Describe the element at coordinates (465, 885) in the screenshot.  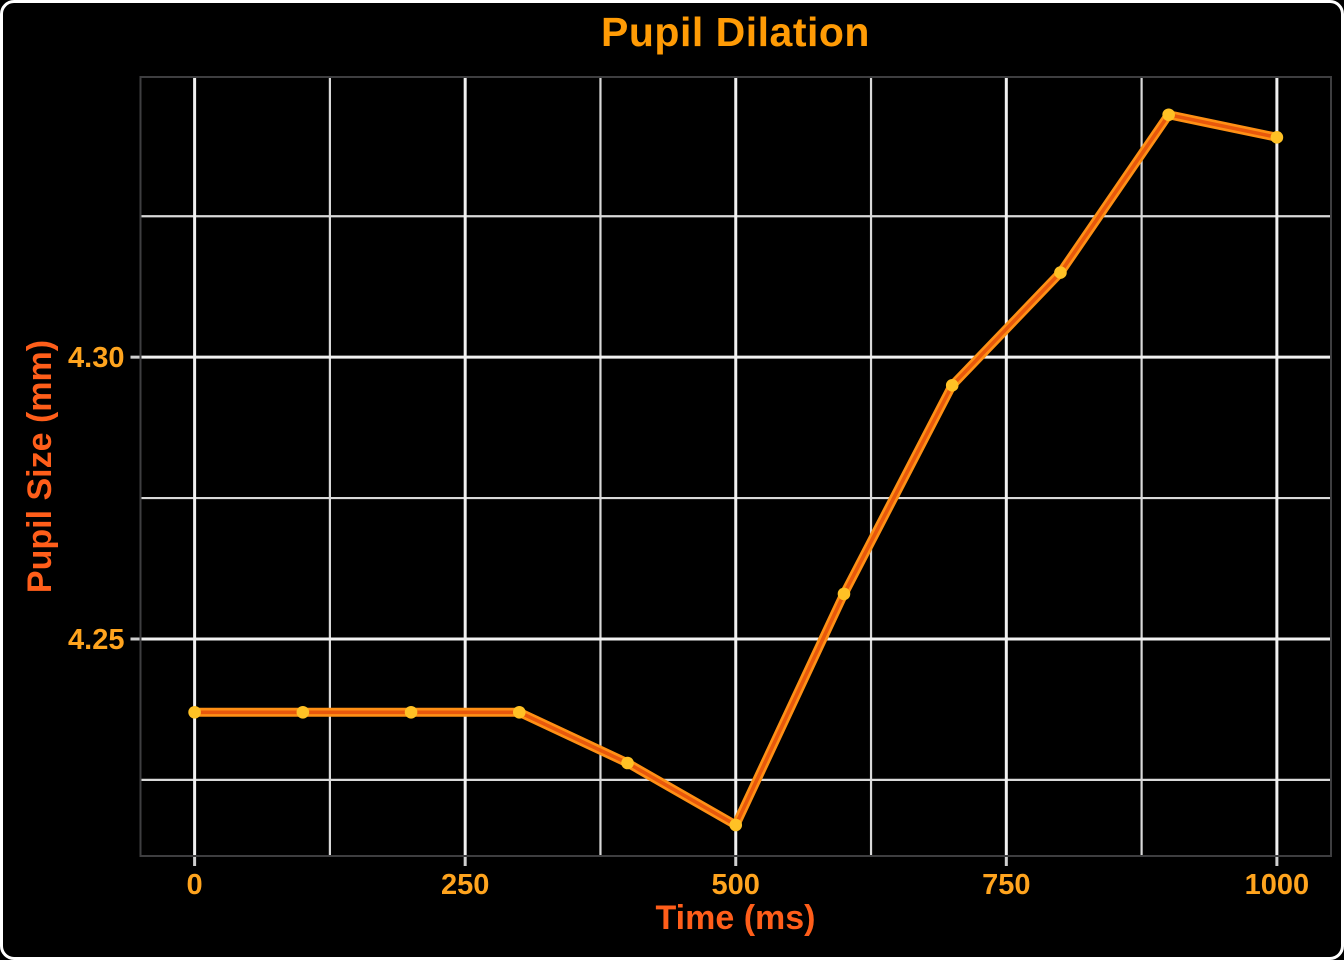
I see `x-tick-label: 250` at that location.